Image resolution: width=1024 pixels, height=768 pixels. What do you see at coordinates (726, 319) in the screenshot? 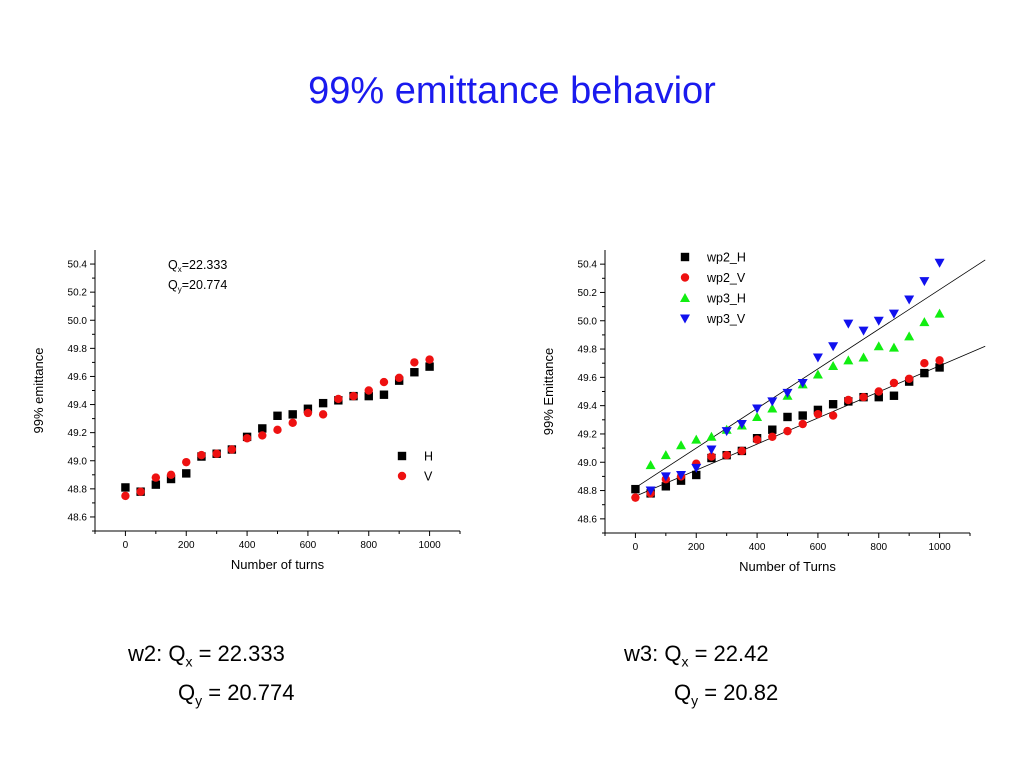
I see `legend-label-wp3_v: wp3_V` at bounding box center [726, 319].